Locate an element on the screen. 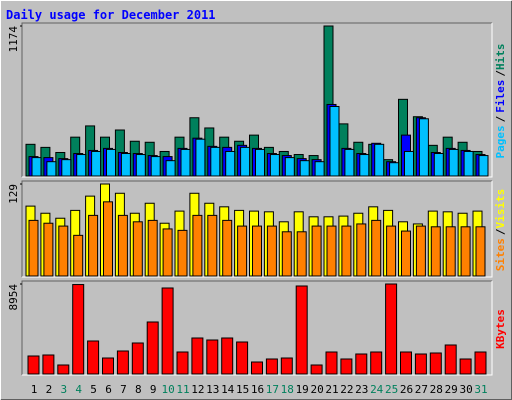 The image size is (512, 400). legend: Pages/Files/Hits is located at coordinates (500, 101).